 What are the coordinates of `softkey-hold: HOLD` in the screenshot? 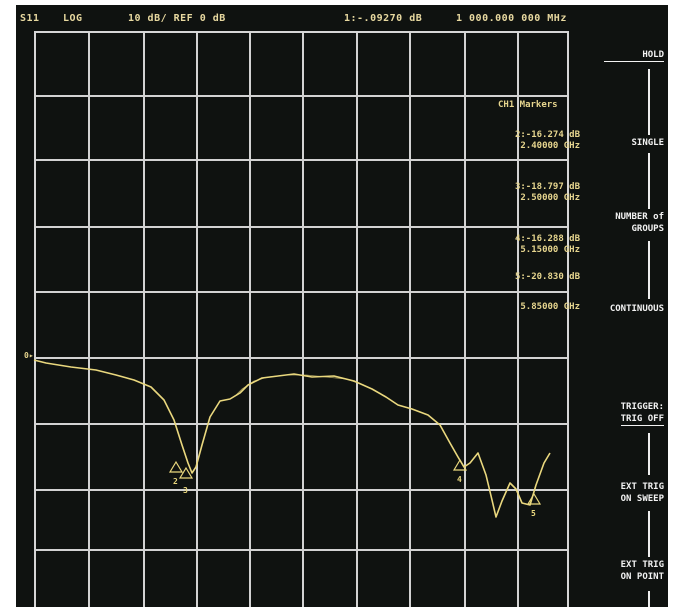 It's located at (634, 55).